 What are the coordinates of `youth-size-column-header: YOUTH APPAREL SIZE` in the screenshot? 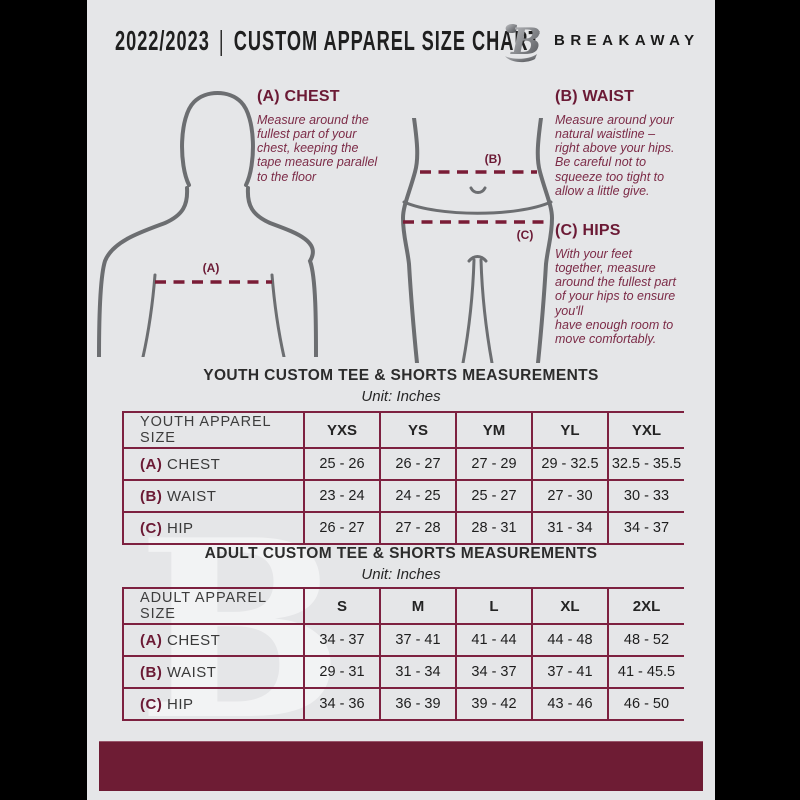 It's located at (213, 430).